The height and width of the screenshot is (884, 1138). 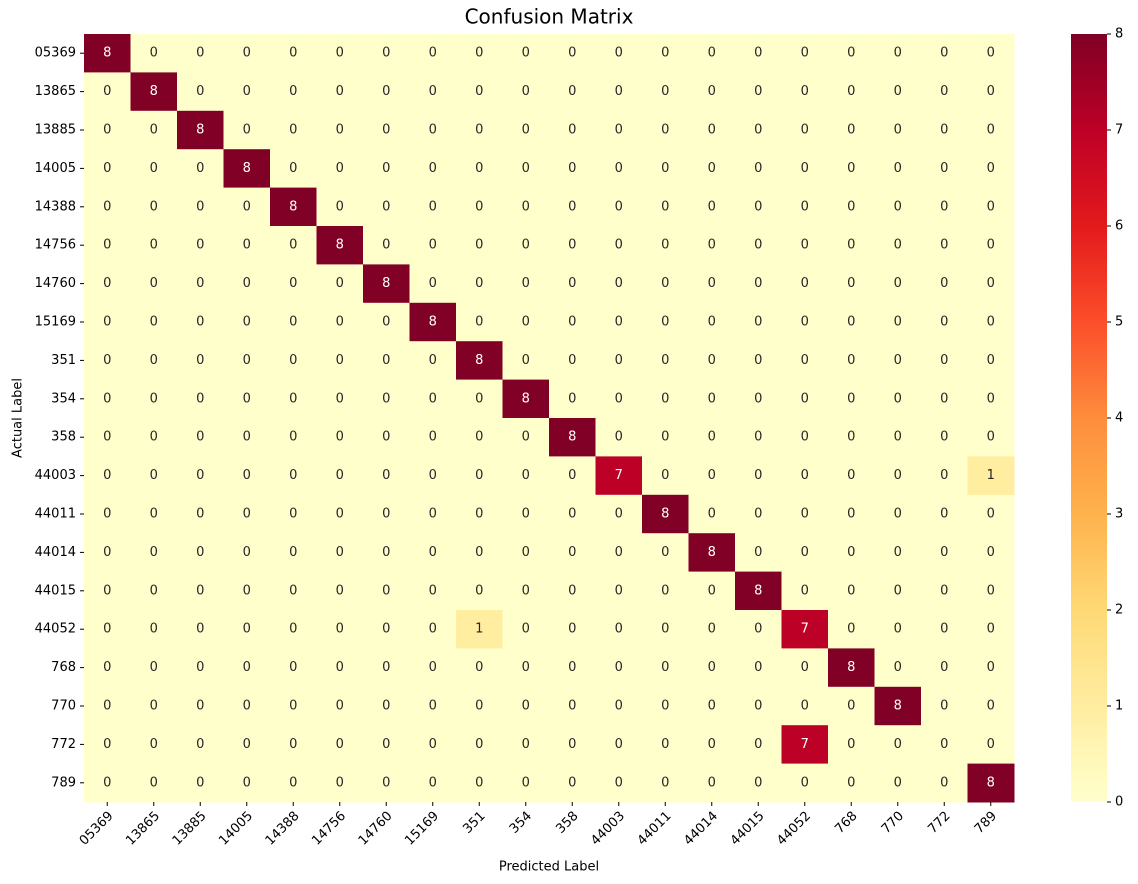 What do you see at coordinates (1119, 34) in the screenshot?
I see `colorbar-tick-label: 8` at bounding box center [1119, 34].